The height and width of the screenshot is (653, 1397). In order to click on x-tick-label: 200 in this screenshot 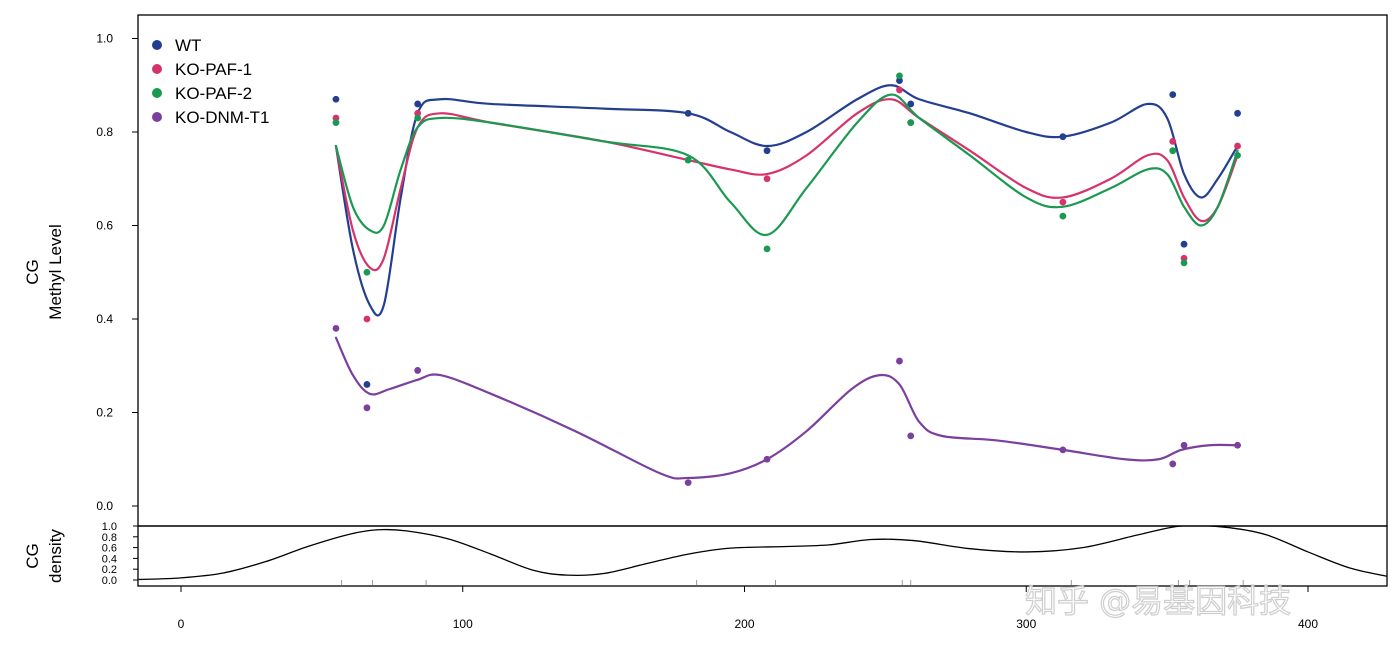, I will do `click(744, 624)`.